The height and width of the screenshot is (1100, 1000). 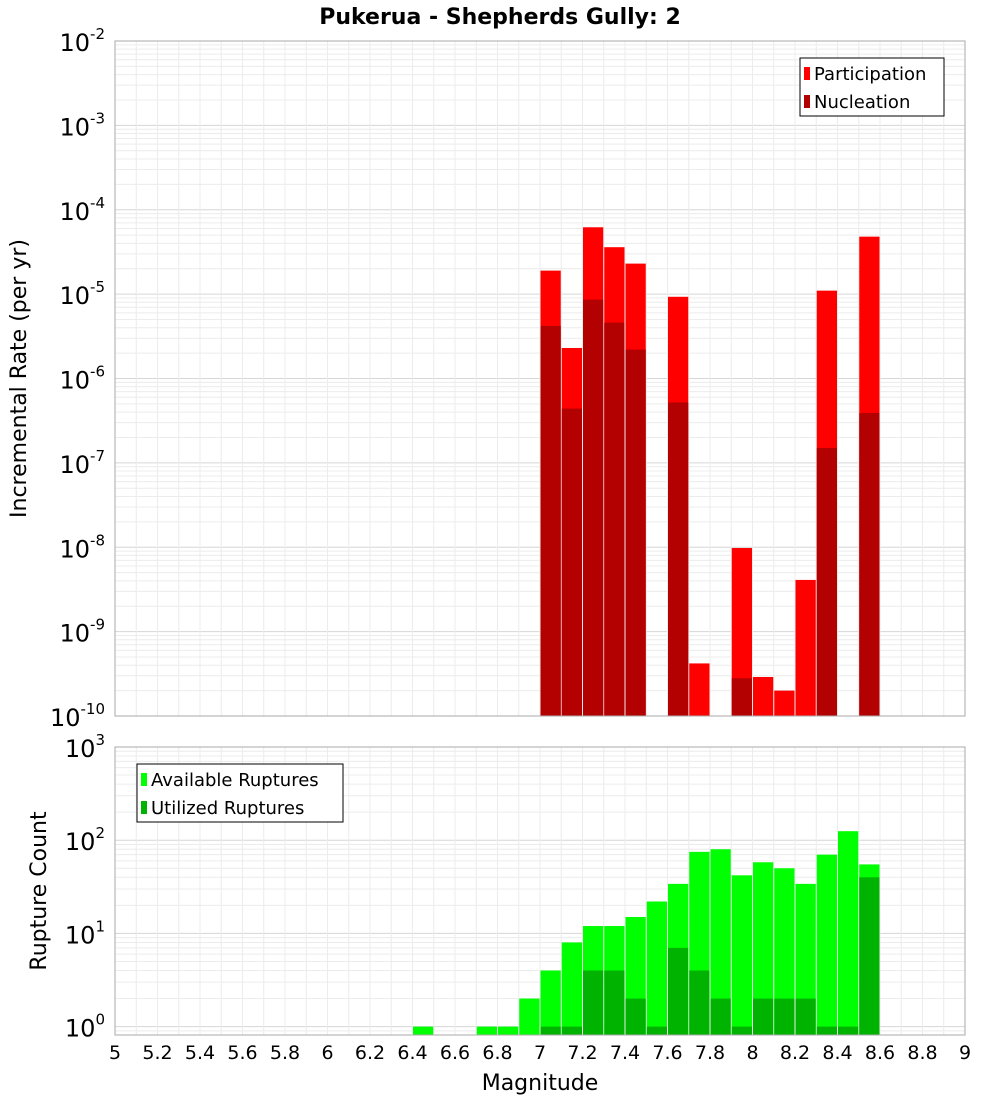 I want to click on x-tick-label: 5.2, so click(x=157, y=1053).